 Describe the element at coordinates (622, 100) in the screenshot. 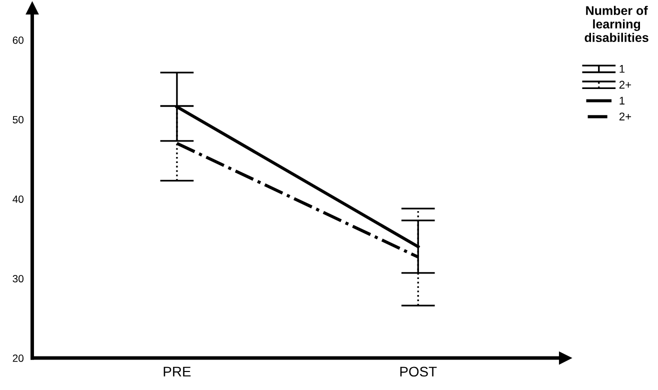

I see `legend-label: 1` at that location.